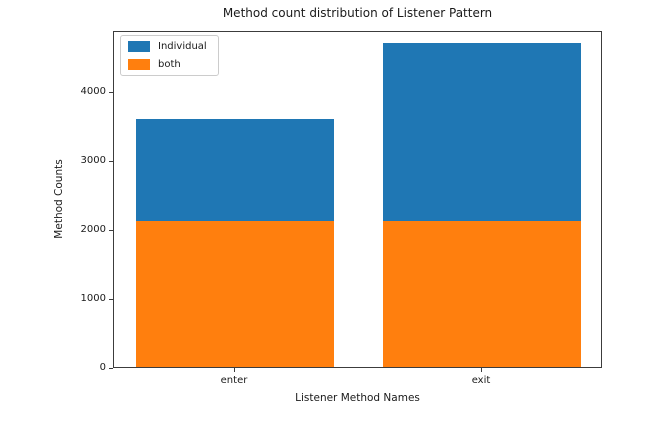  Describe the element at coordinates (481, 380) in the screenshot. I see `x-tick-label: exit` at that location.